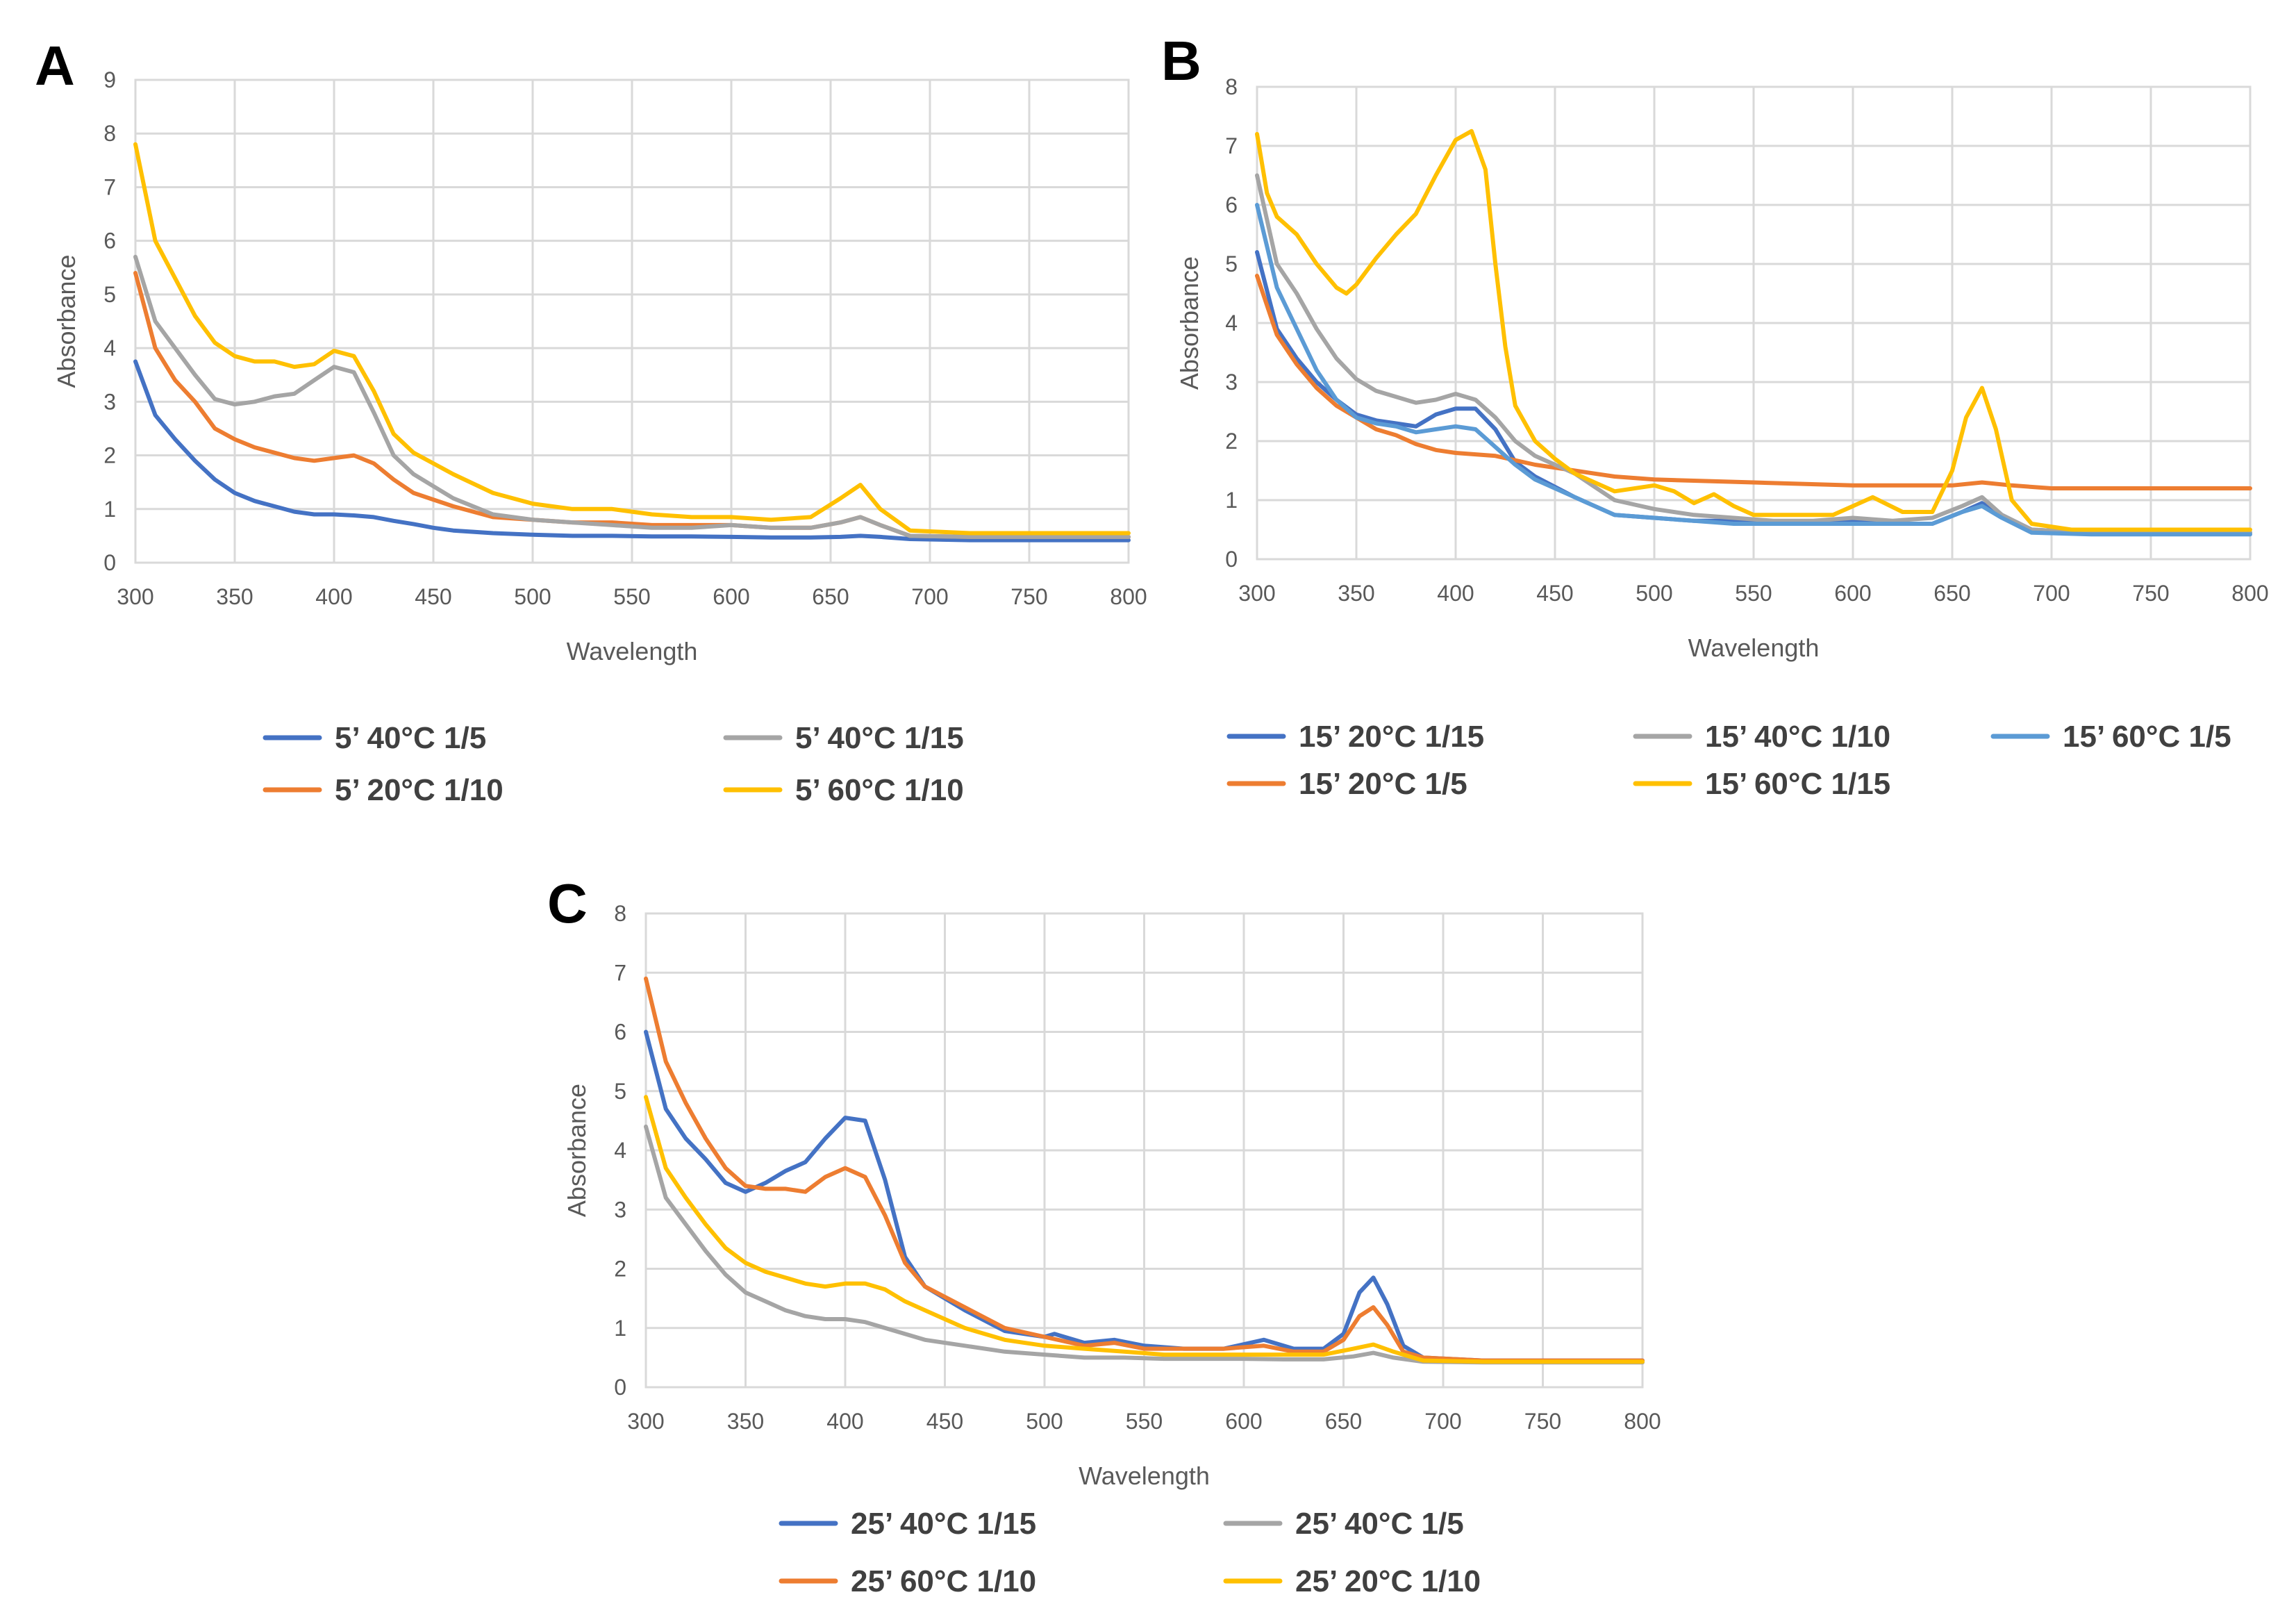 The image size is (2296, 1622). Describe the element at coordinates (1388, 1581) in the screenshot. I see `legend-label: 25’ 20°C 1/10` at that location.